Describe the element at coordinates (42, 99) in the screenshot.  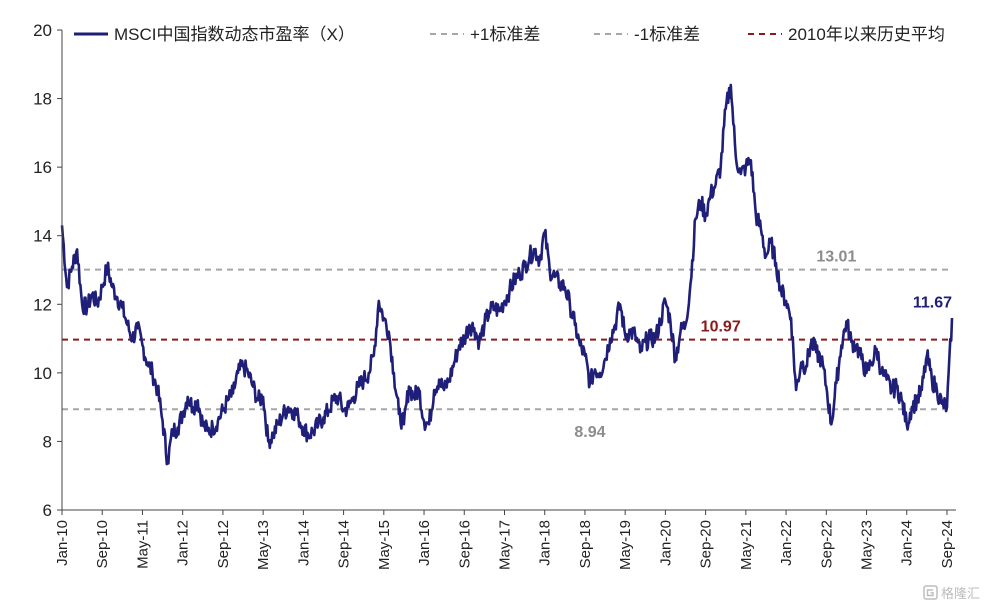
I see `y-tick-label: 18` at that location.